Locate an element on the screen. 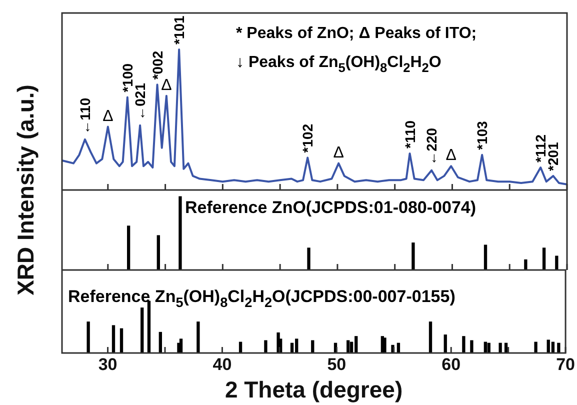  annotation: *102 is located at coordinates (308, 138).